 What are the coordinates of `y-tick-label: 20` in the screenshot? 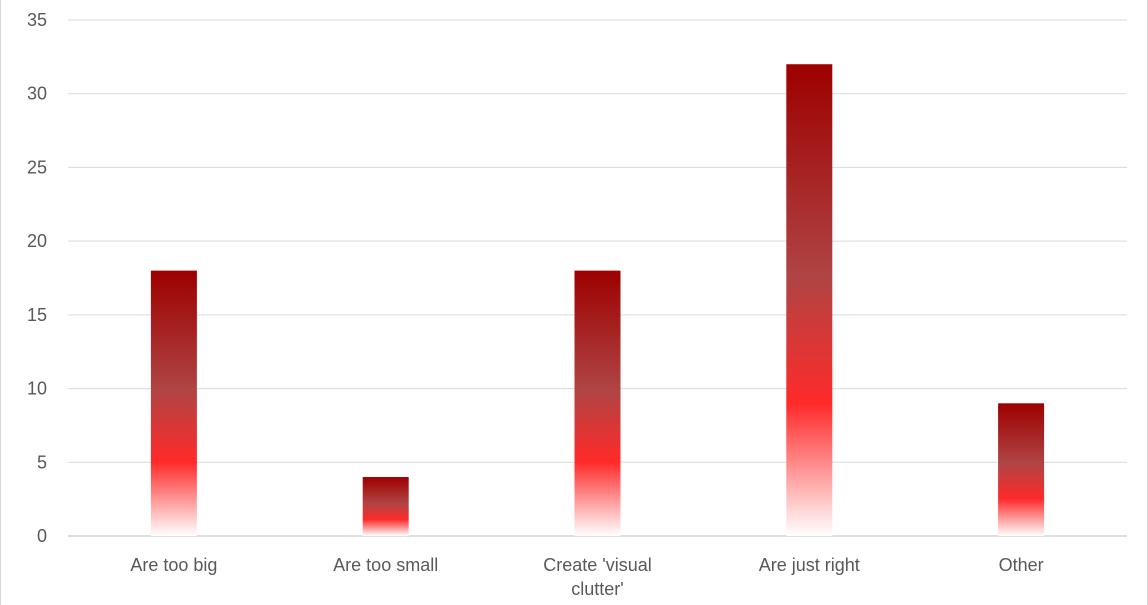 It's located at (37, 241).